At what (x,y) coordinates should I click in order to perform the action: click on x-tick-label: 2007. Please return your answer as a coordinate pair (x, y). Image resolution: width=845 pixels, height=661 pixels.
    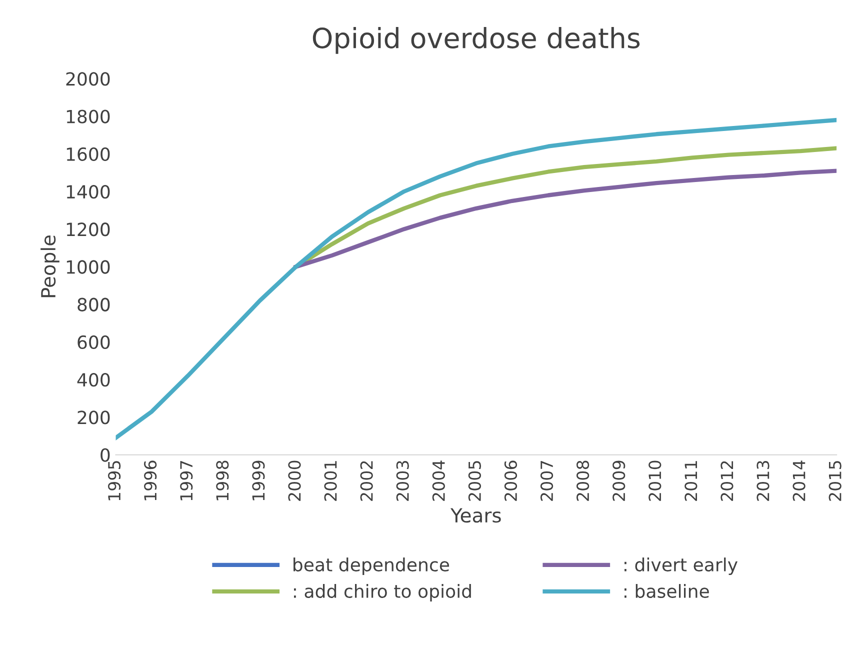
    Looking at the image, I should click on (547, 481).